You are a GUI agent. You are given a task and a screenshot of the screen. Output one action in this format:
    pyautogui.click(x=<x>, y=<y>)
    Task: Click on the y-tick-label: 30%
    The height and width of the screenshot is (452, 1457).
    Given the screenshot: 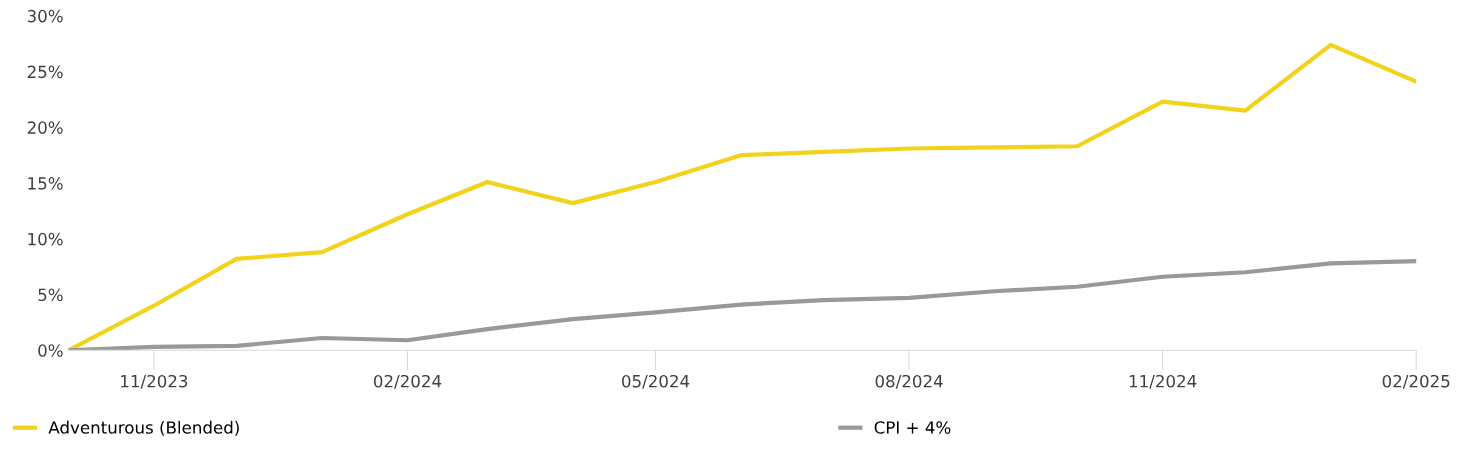 What is the action you would take?
    pyautogui.click(x=45, y=16)
    